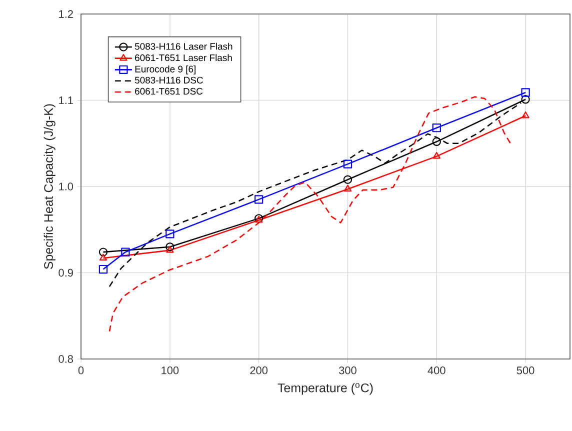 The width and height of the screenshot is (572, 431). What do you see at coordinates (170, 370) in the screenshot?
I see `x-tick-label: 100` at bounding box center [170, 370].